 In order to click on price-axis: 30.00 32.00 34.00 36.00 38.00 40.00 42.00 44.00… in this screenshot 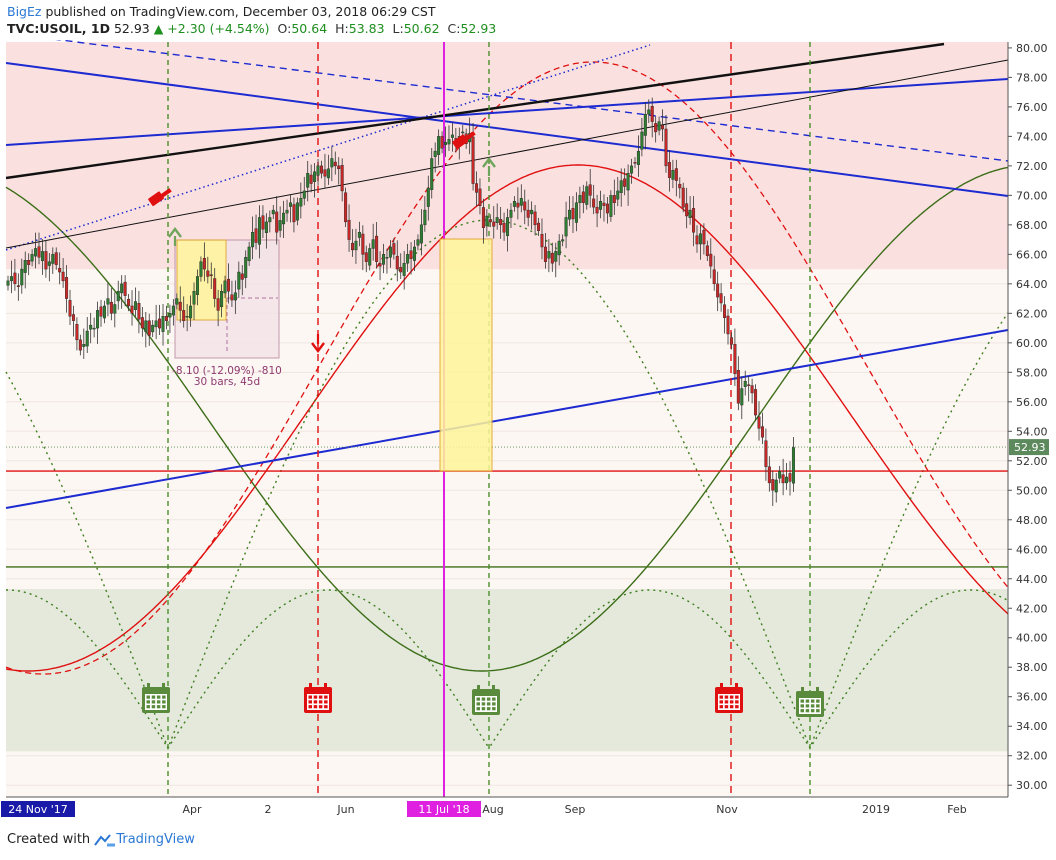, I will do `click(1031, 419)`.